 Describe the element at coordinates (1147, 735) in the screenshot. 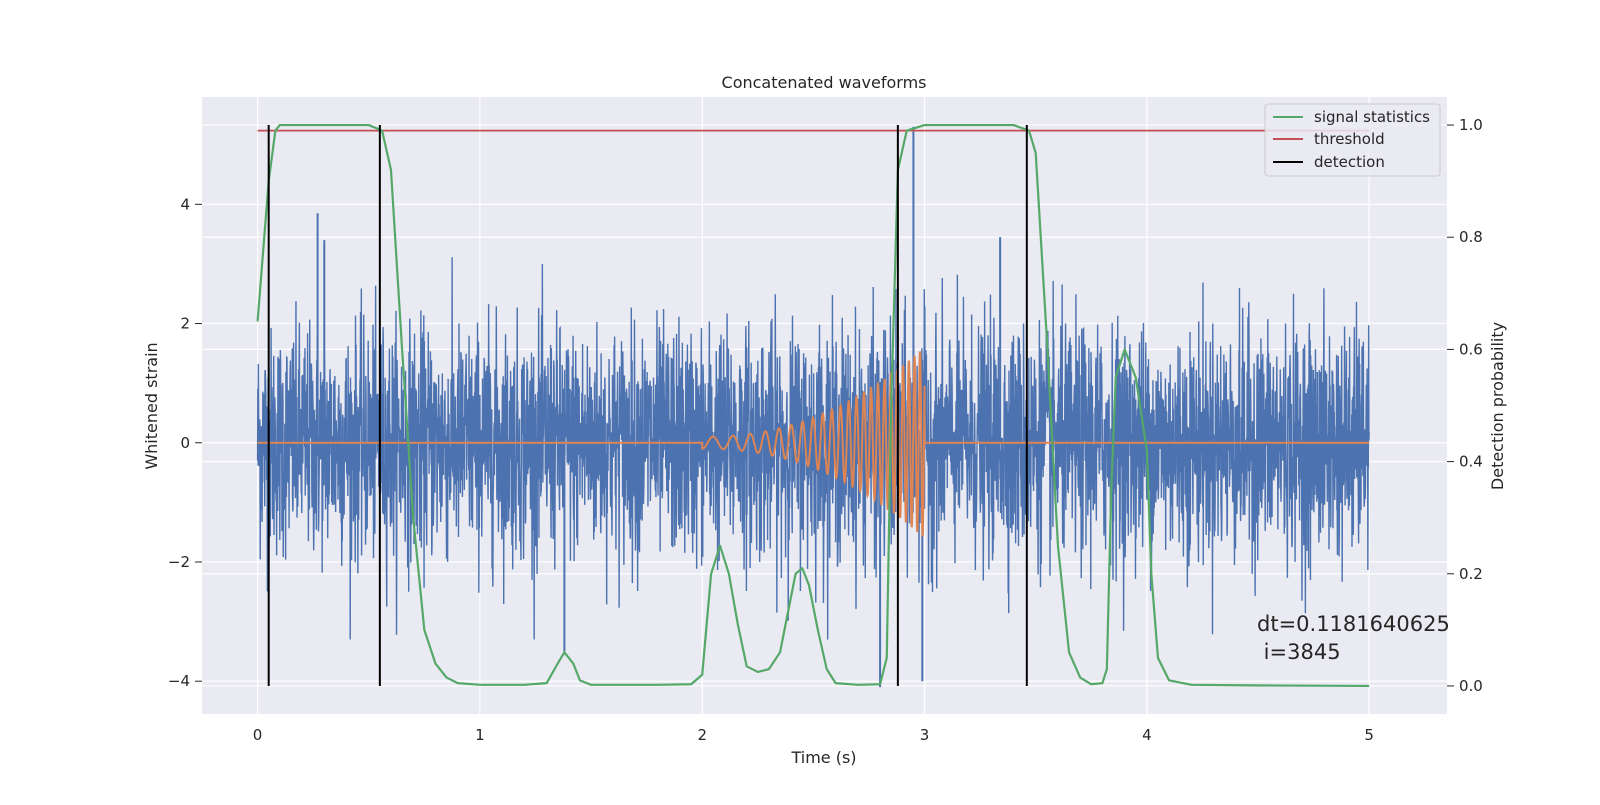

I see `x-tick-label: 4` at that location.